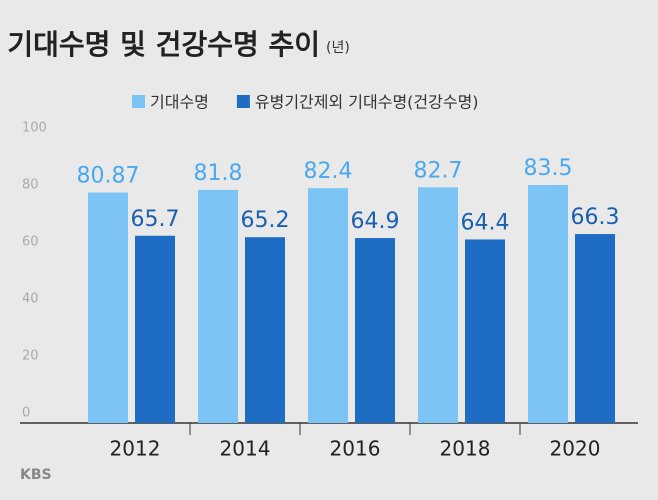  Describe the element at coordinates (30, 299) in the screenshot. I see `y-tick-label: 40` at that location.